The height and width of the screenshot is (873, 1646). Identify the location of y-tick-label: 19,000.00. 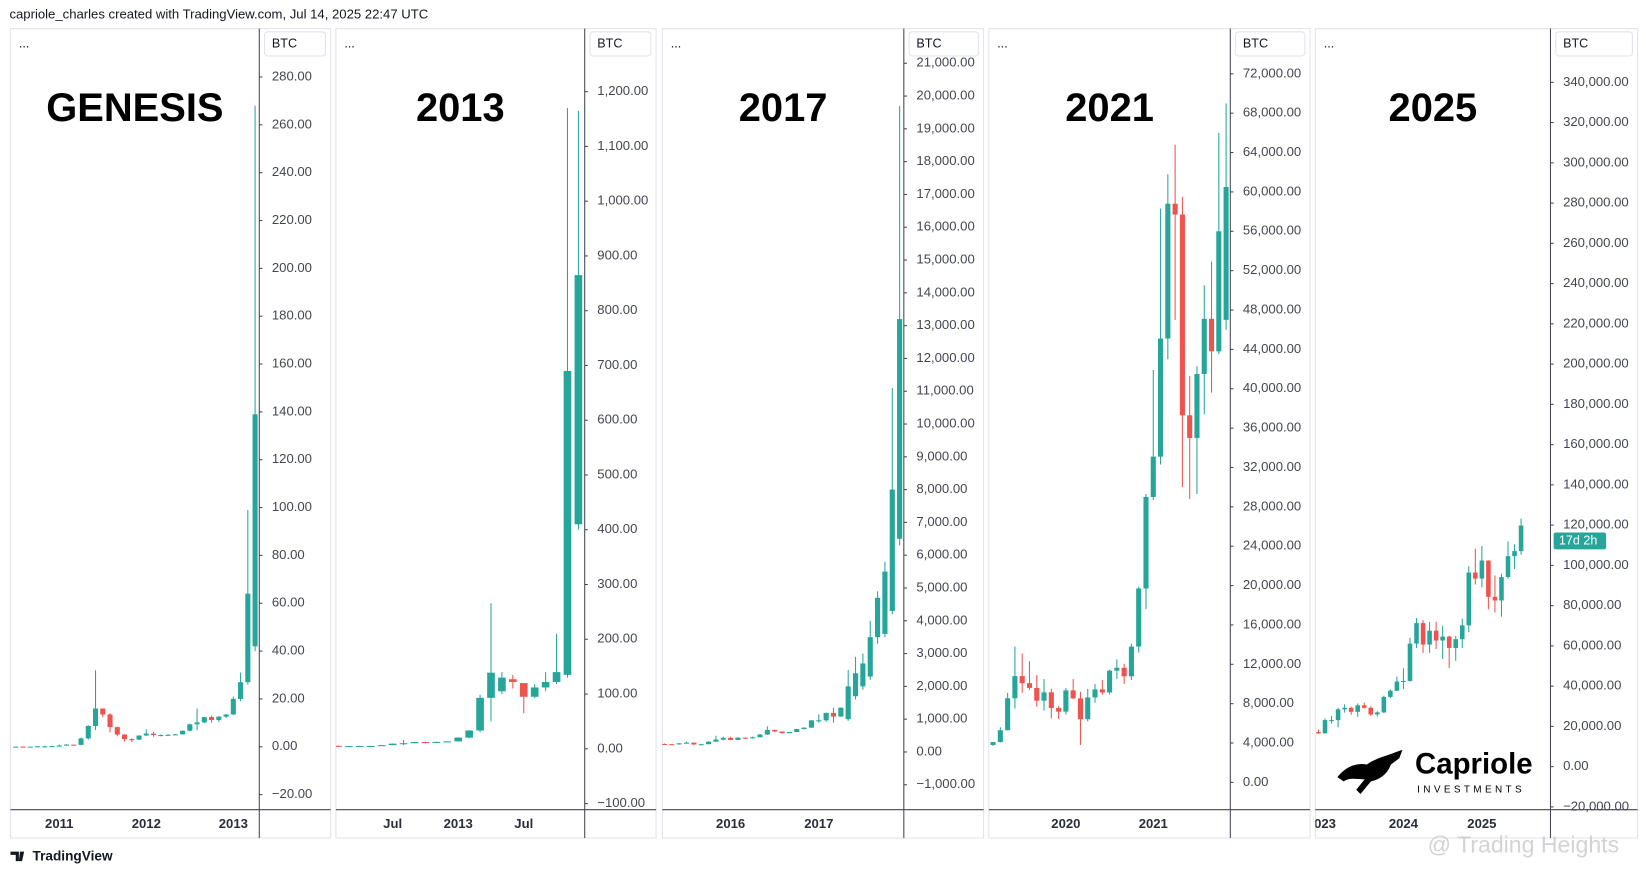
(945, 127).